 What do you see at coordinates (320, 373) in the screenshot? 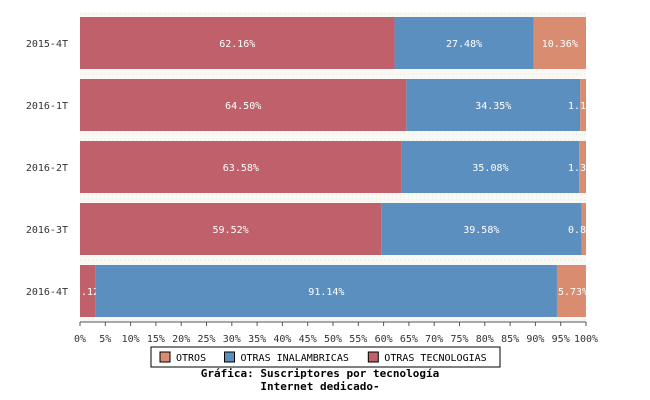
I see `caption-line: Gráfica: Suscriptores por tecnología` at bounding box center [320, 373].